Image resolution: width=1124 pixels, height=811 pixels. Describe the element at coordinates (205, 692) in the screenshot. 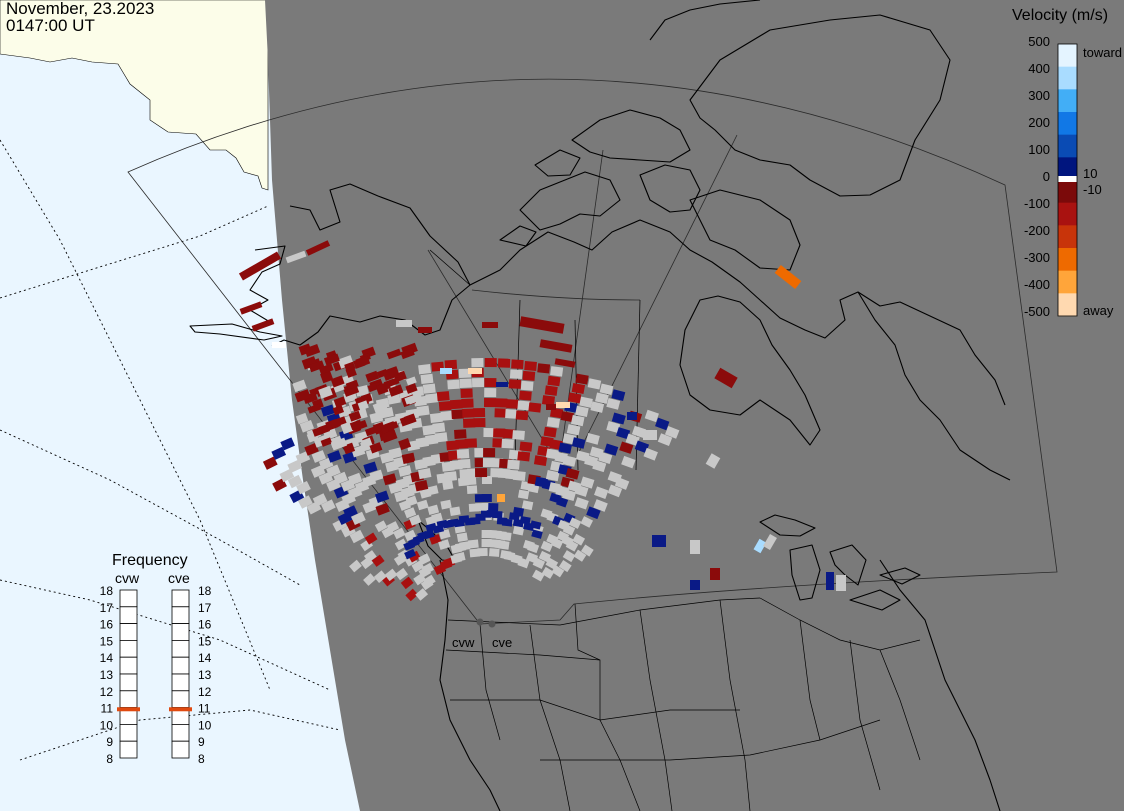

I see `frequency-tick-right: 12` at that location.